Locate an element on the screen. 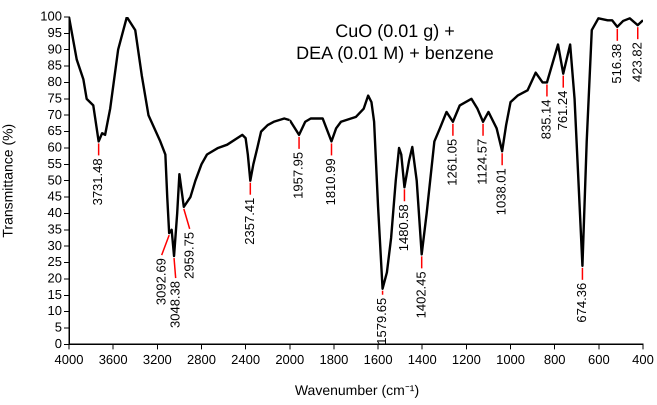  y-tick-label: 15 is located at coordinates (55, 294).